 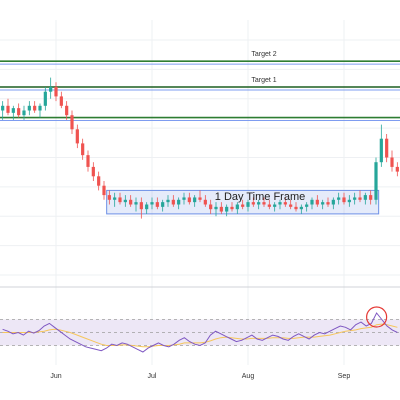 What do you see at coordinates (55, 376) in the screenshot?
I see `x-tick-label: Jun` at bounding box center [55, 376].